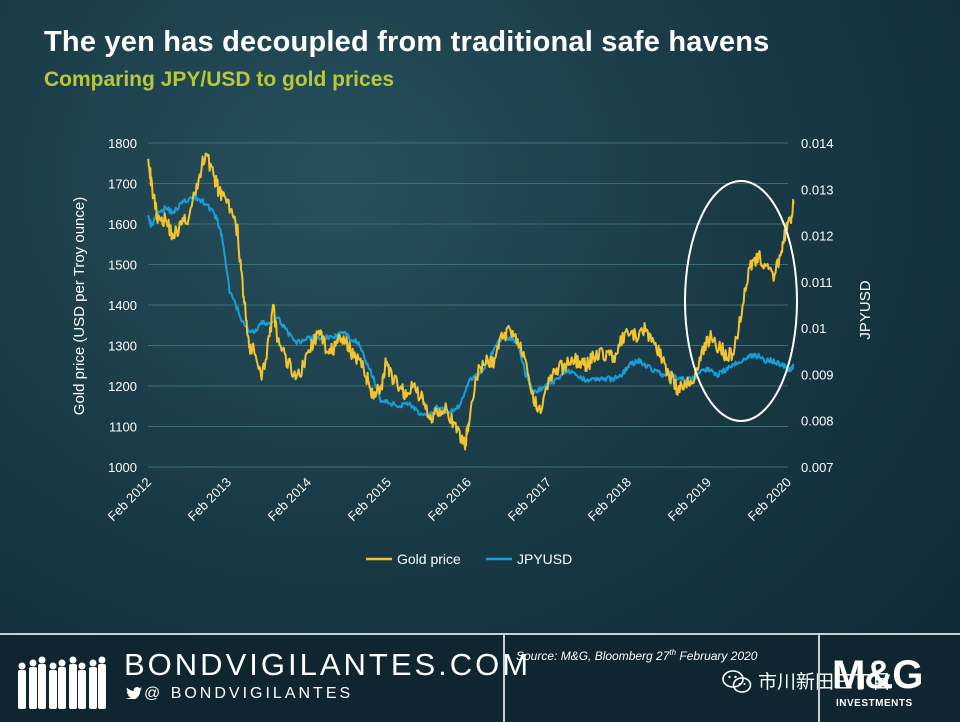  I want to click on y2-tick-label: 0.013, so click(817, 189).